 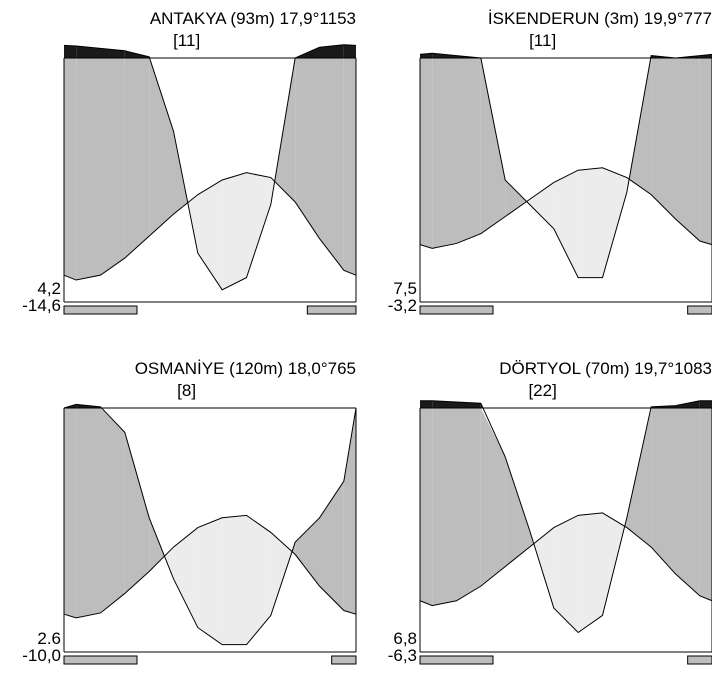 I want to click on years-label: [22], so click(x=542, y=390).